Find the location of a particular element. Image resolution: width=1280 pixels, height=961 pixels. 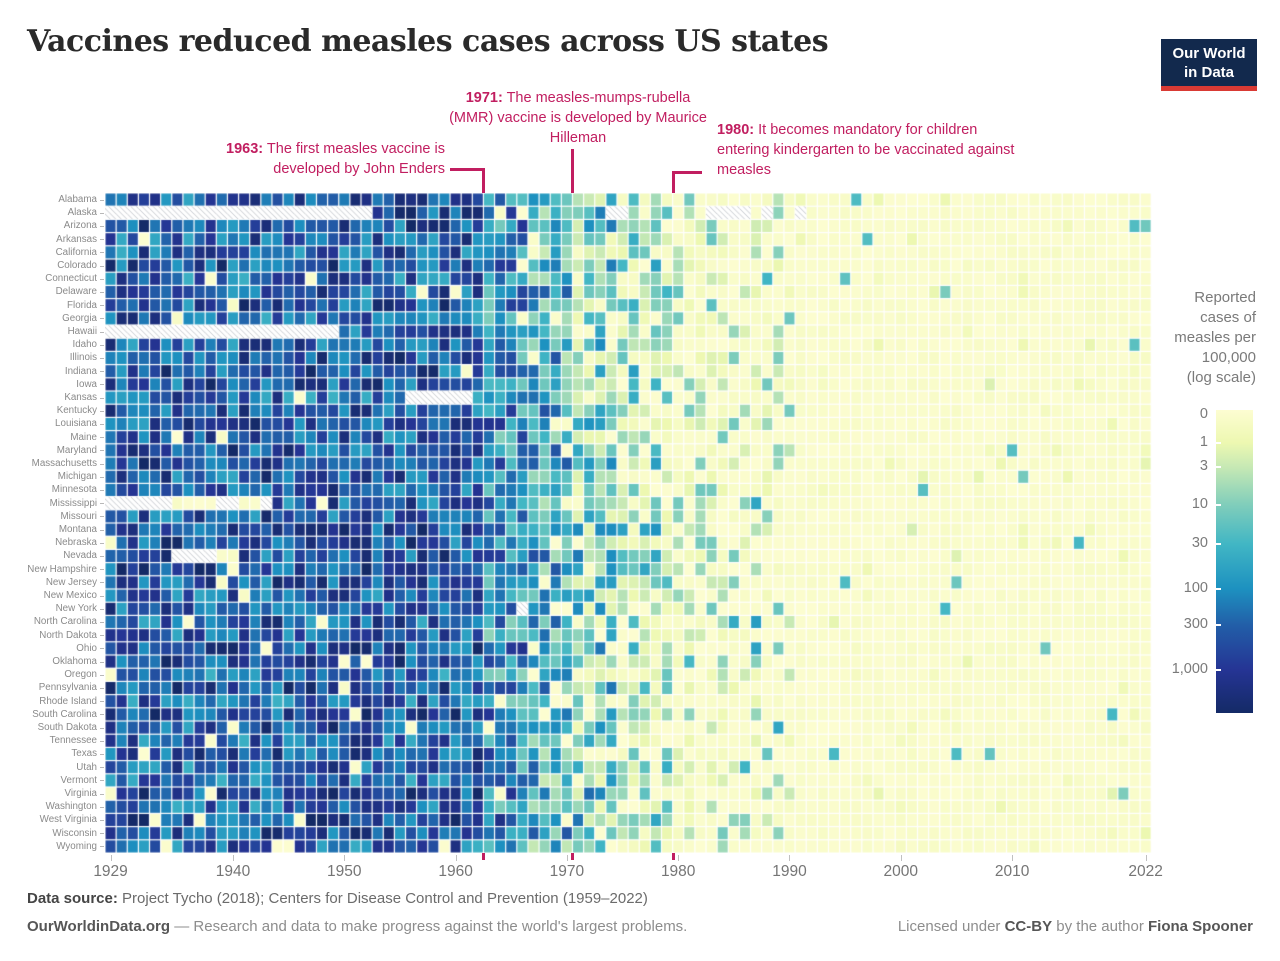

state-label: Rhode Island is located at coordinates (68, 701).